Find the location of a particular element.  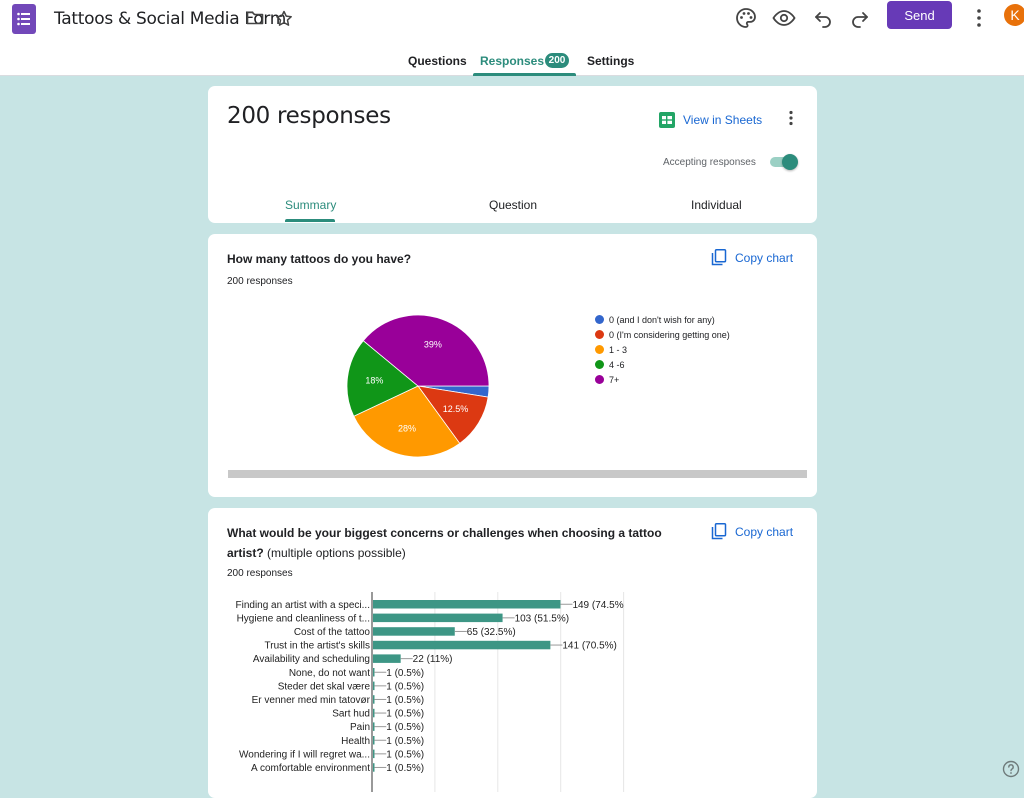

category-label: Steder det skal være is located at coordinates (324, 686).